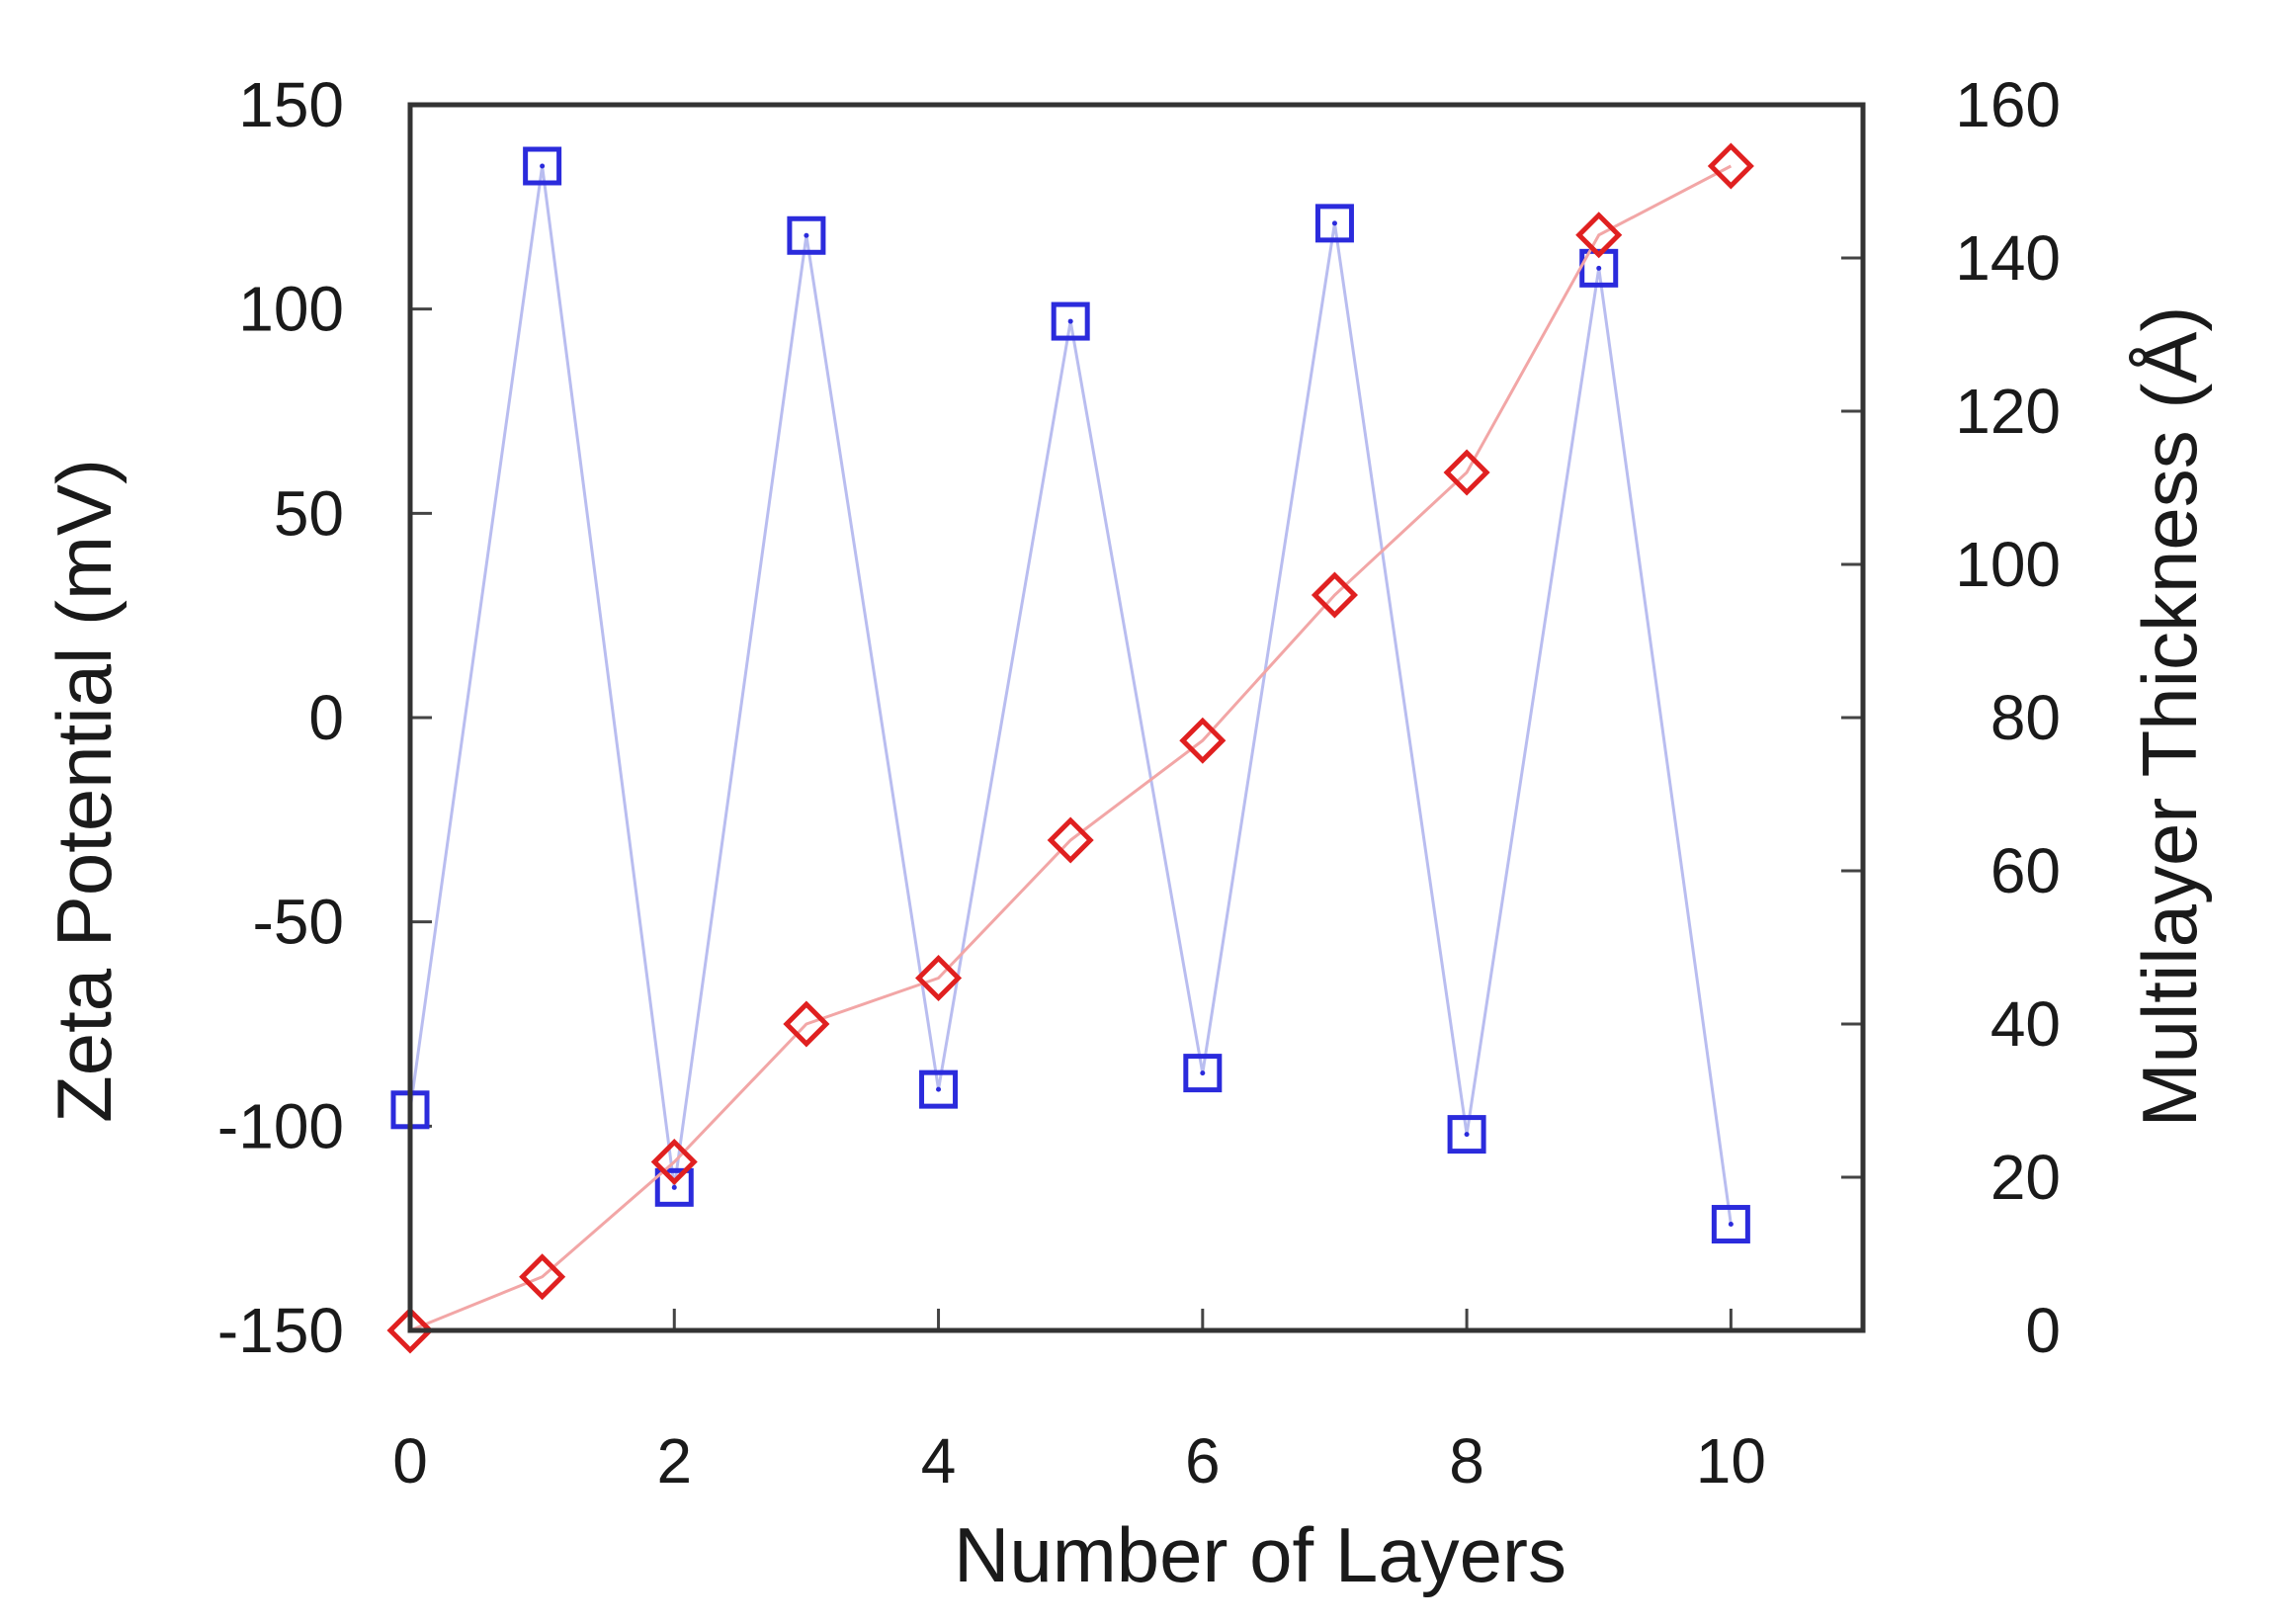 The width and height of the screenshot is (2286, 1624). What do you see at coordinates (280, 1125) in the screenshot?
I see `y-tick-label: -100` at bounding box center [280, 1125].